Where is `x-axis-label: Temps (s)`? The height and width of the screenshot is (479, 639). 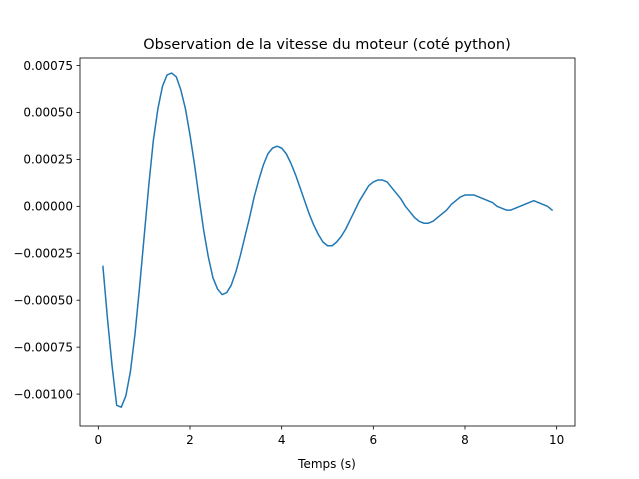 x-axis-label: Temps (s) is located at coordinates (326, 464).